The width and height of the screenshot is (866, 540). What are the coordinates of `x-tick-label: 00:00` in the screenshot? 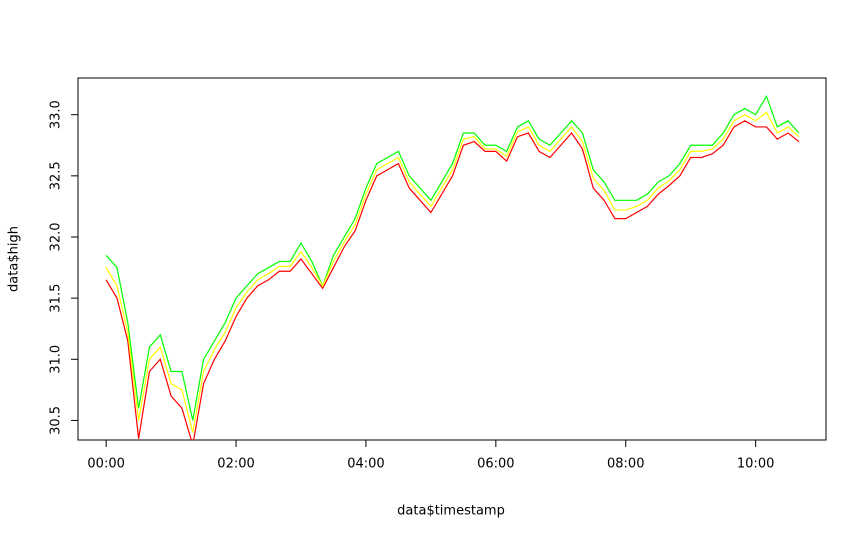 It's located at (105, 464).